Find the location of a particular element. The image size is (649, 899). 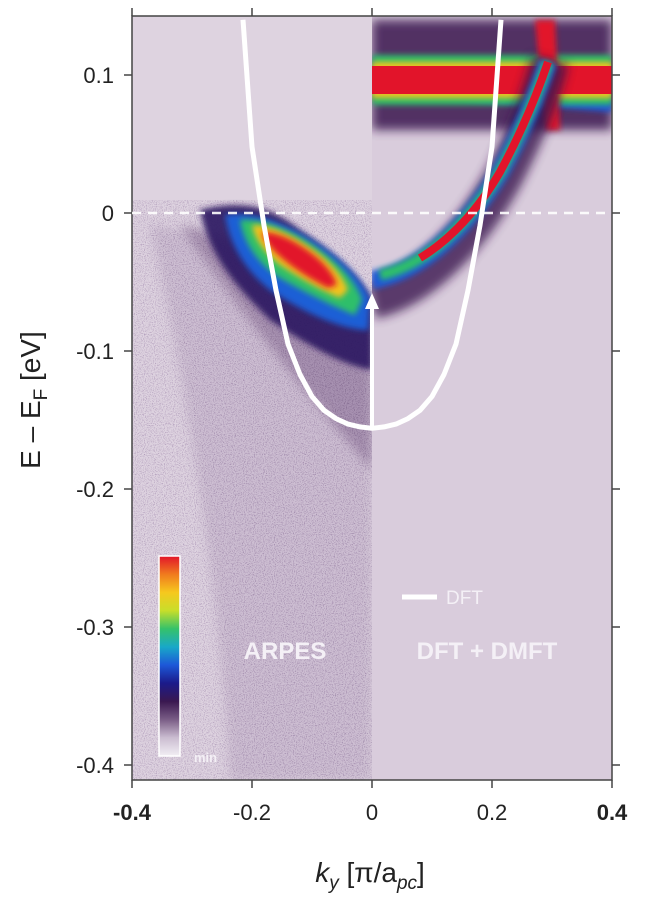

colorbar is located at coordinates (169, 656).